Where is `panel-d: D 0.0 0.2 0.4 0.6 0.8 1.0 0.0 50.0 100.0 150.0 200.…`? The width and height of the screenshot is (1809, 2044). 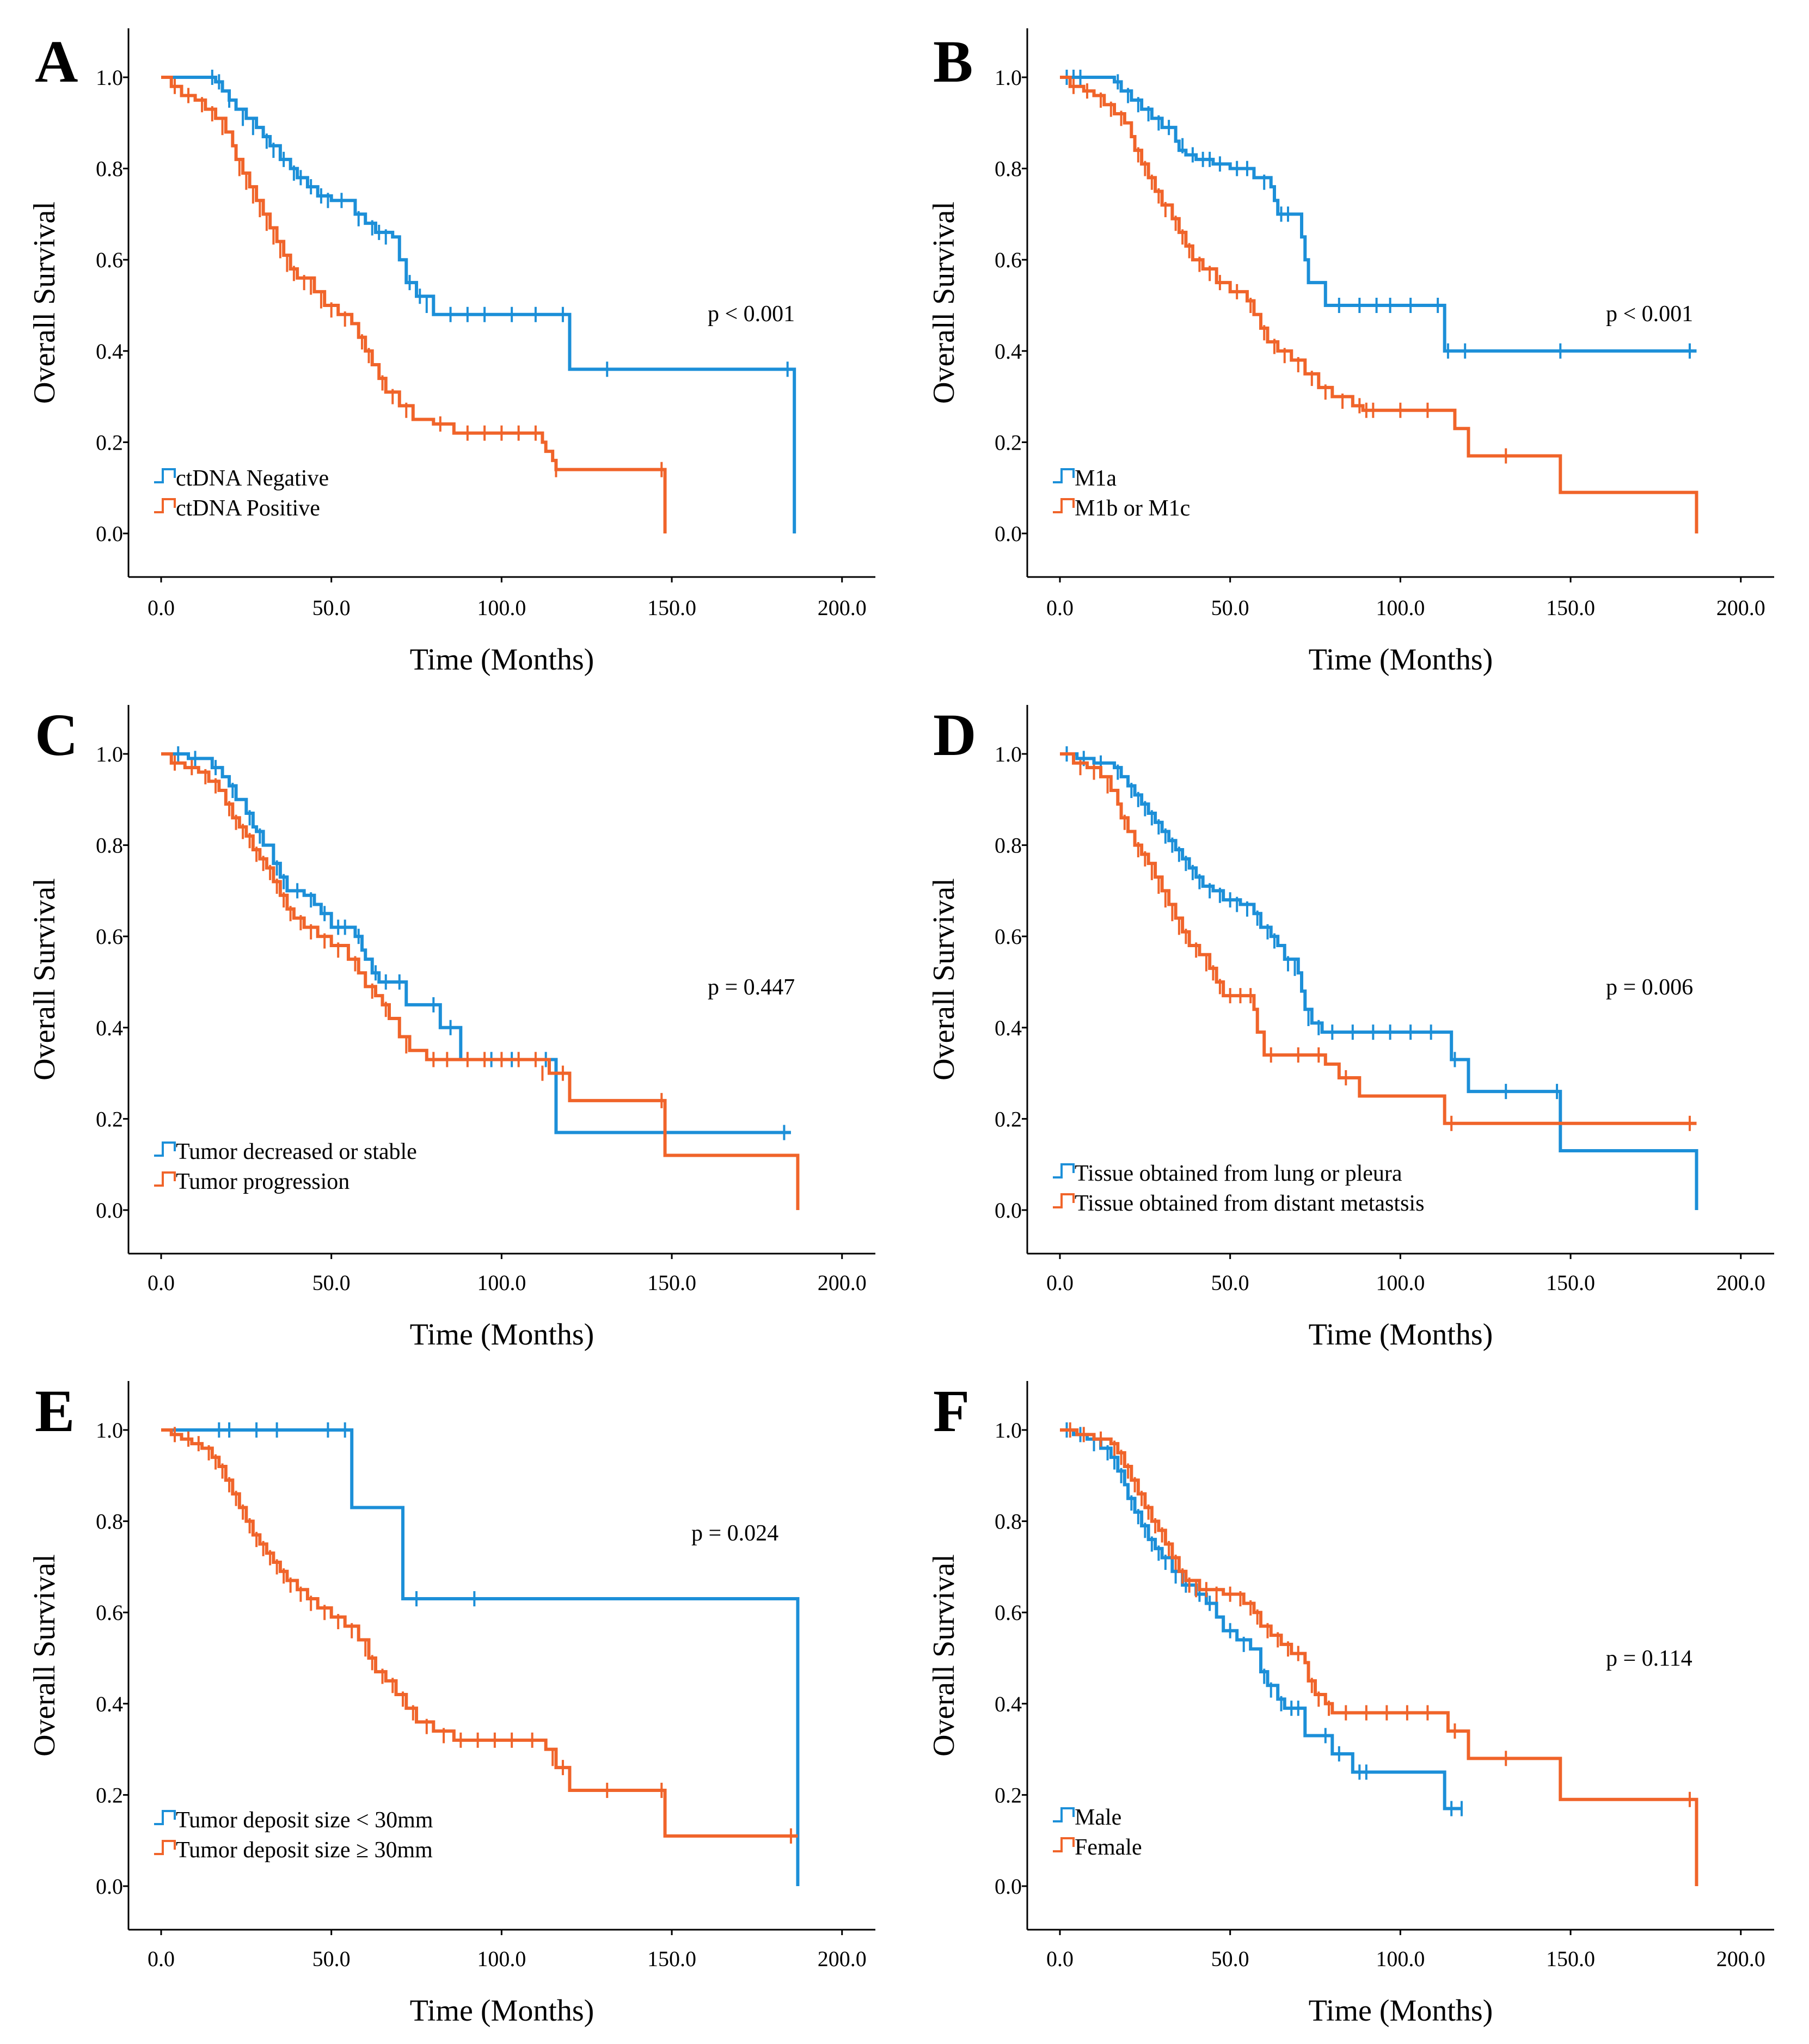 panel-d: D 0.0 0.2 0.4 0.6 0.8 1.0 0.0 50.0 100.0 150.0 200.… is located at coordinates (1350, 1027).